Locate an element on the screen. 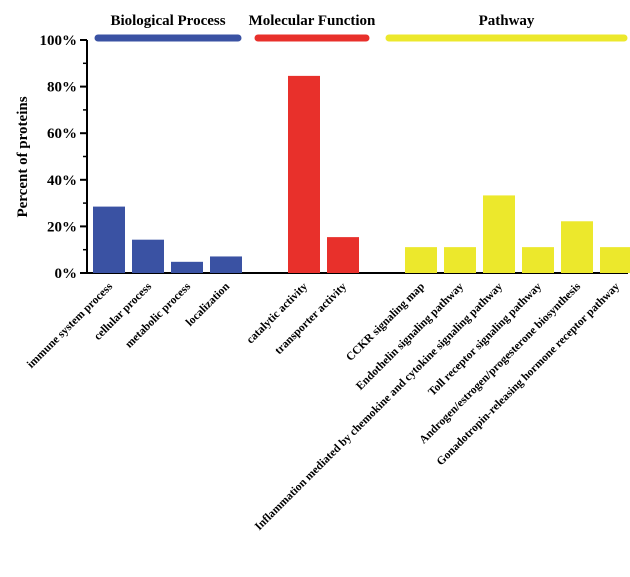 This screenshot has width=630, height=577. y-axis-label: Percent of proteins is located at coordinates (23, 156).